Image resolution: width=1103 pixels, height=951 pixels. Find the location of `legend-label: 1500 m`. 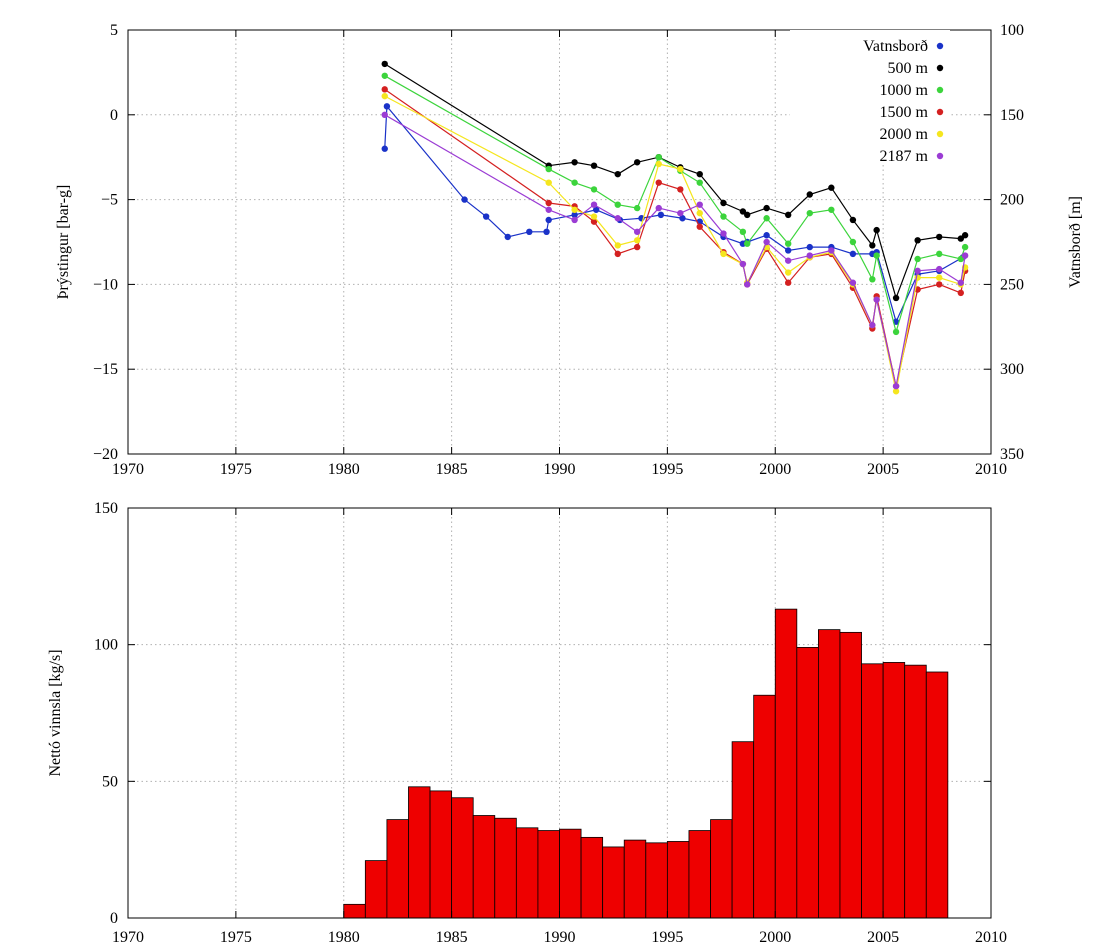

legend-label: 1500 m is located at coordinates (904, 112).